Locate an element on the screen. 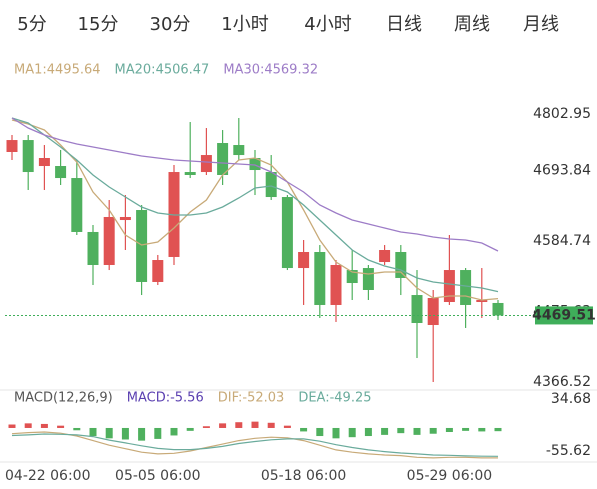  tab: 5分 is located at coordinates (31, 24).